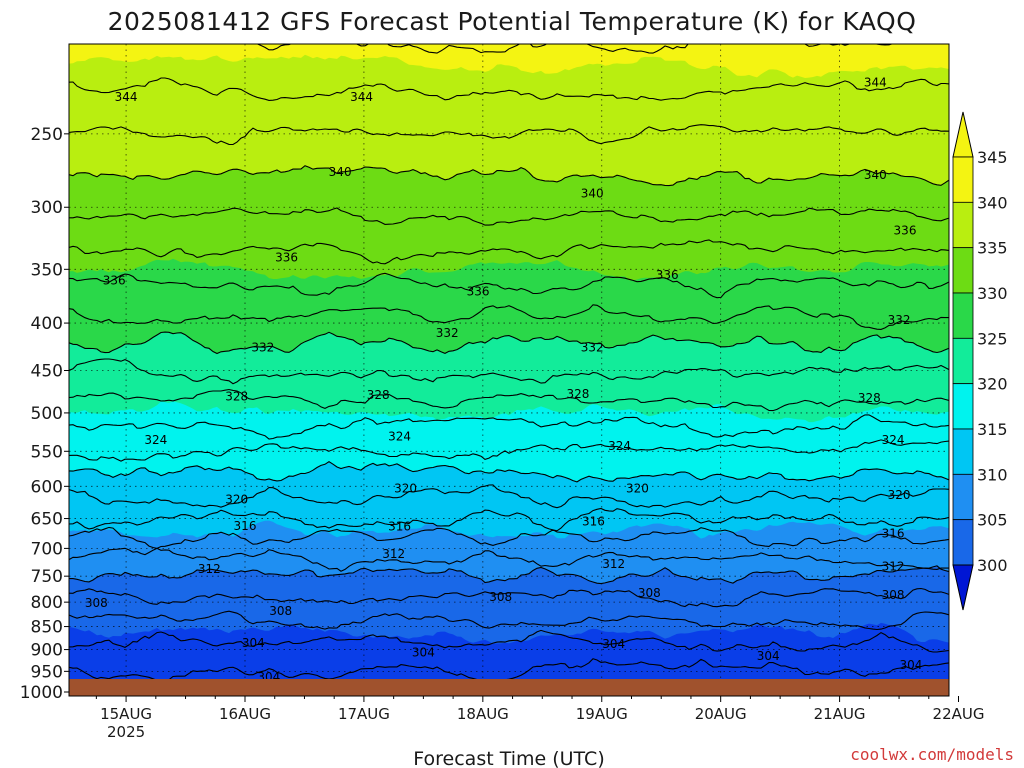 This screenshot has height=768, width=1024. I want to click on colorbar: 345 340 335 330 325 320 315 310 305 300, so click(980, 361).